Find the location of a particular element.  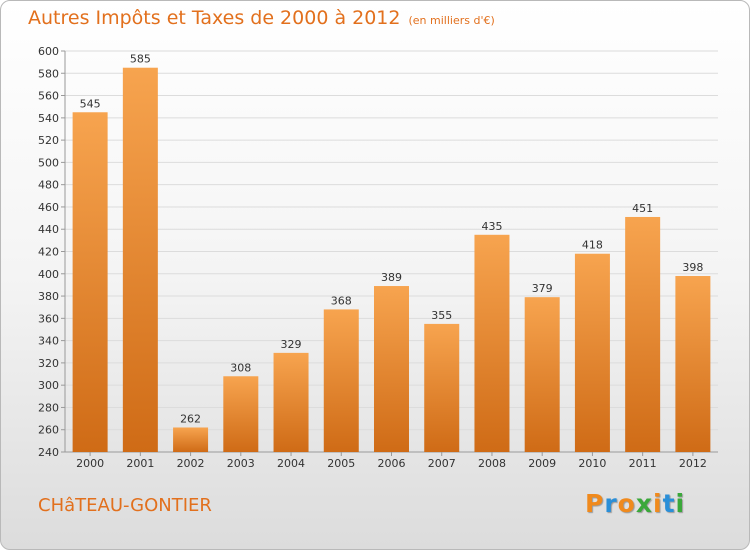

bar-value-label: 262 is located at coordinates (190, 418).